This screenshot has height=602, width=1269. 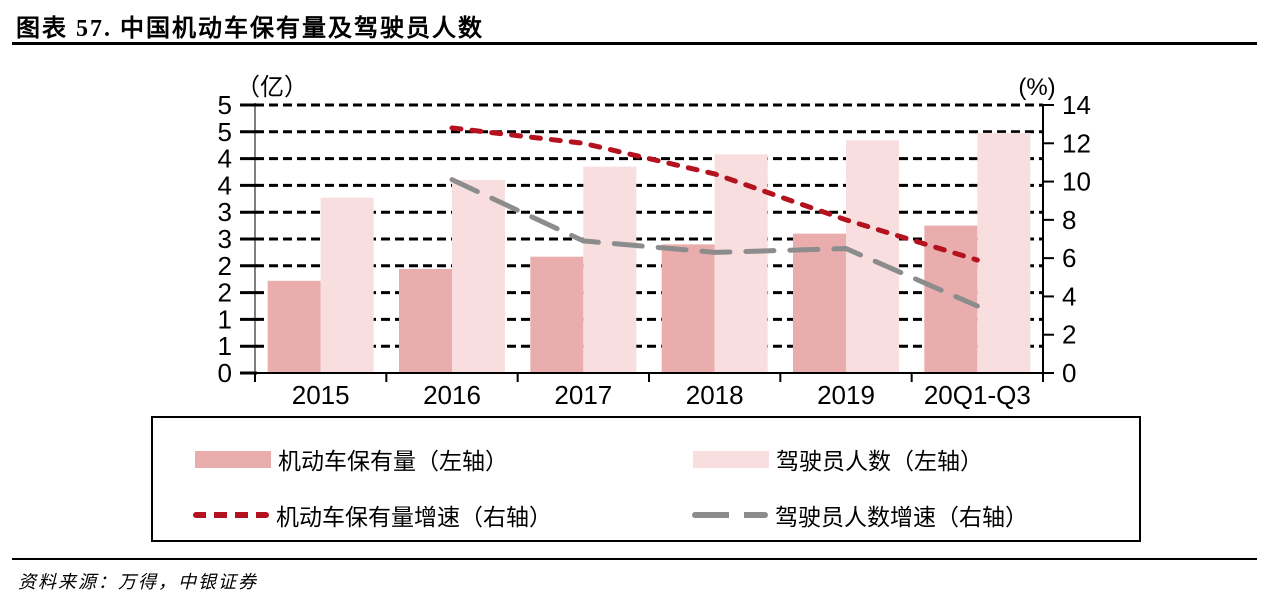 I want to click on legend-item-vehicle-stock: 机动车保有量（左轴）, so click(x=351, y=459).